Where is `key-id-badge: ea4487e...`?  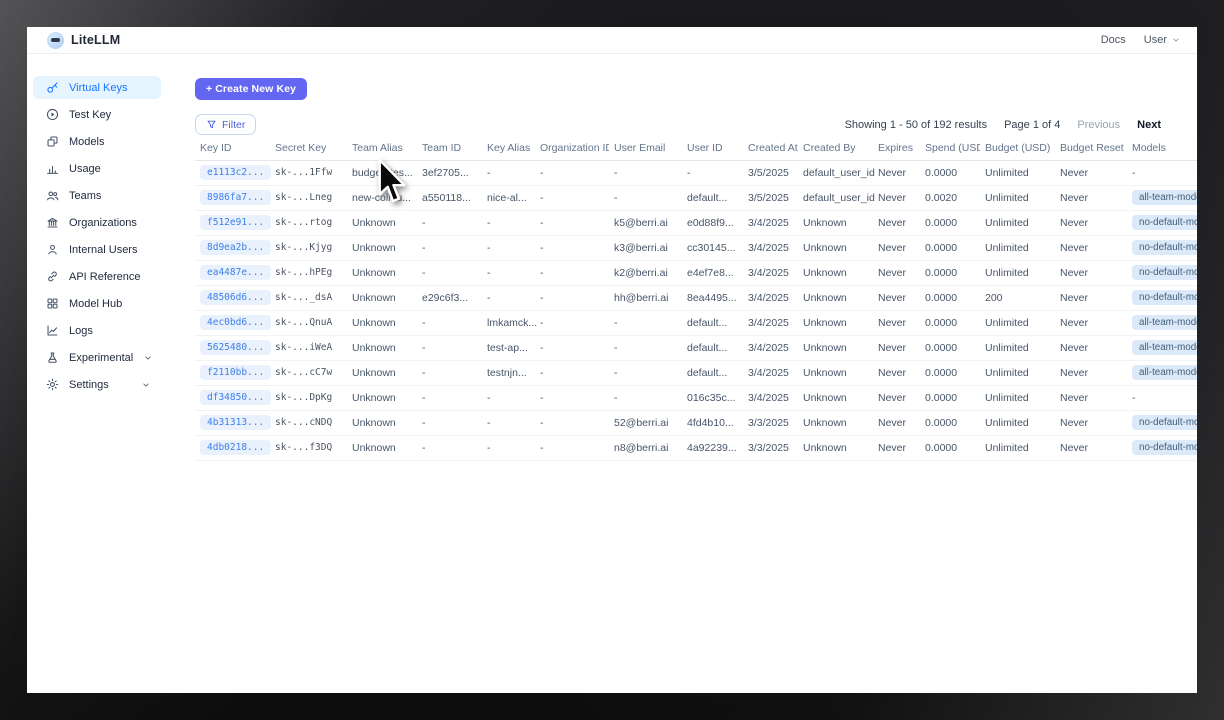 key-id-badge: ea4487e... is located at coordinates (236, 272).